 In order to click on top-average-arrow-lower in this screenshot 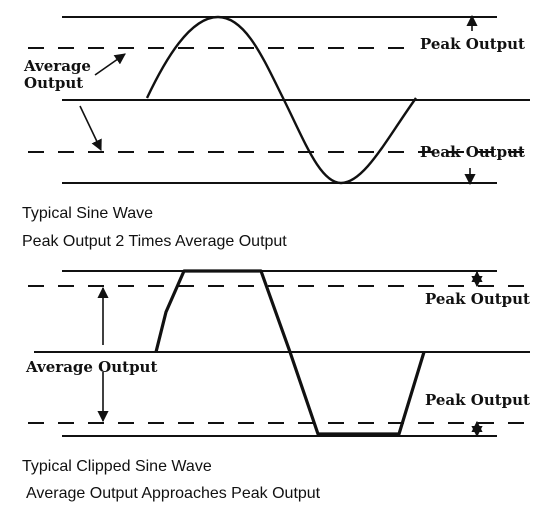, I will do `click(90, 128)`.